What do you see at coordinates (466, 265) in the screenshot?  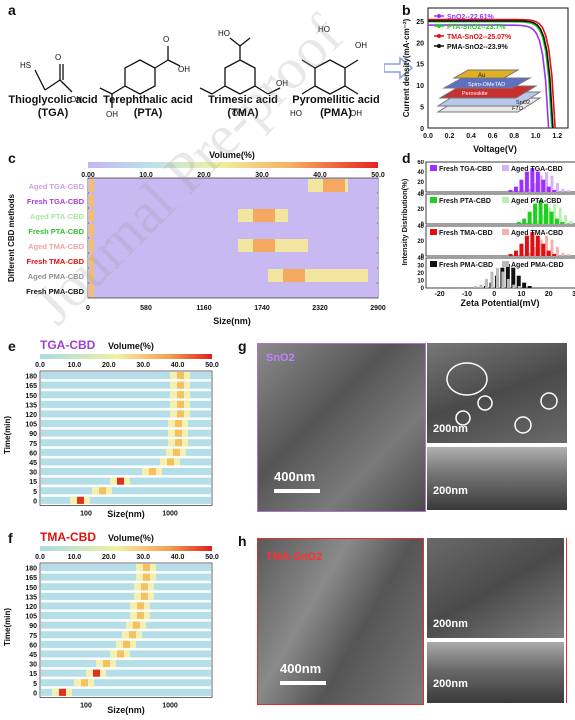 I see `d-legend-fresh: Fresh PMA-CBD` at bounding box center [466, 265].